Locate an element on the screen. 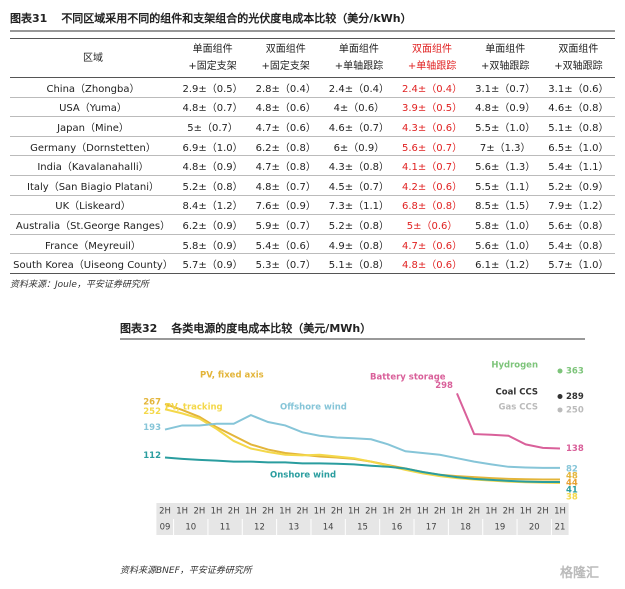  chart-label: 图表32 is located at coordinates (139, 328).